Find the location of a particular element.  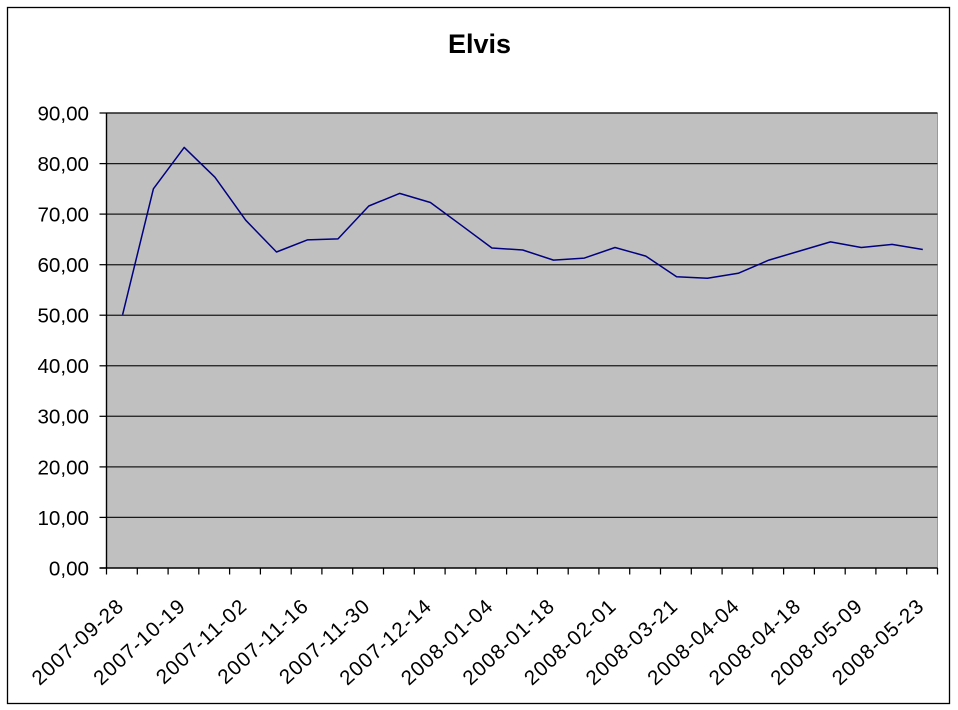

svg-text: 20,00 is located at coordinates (63, 467).